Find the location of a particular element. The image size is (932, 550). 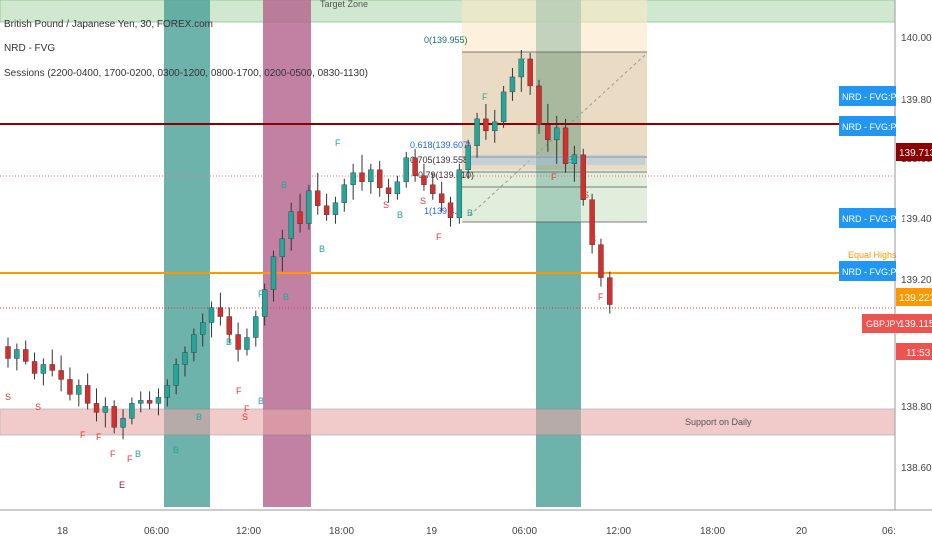

indicator-label: NRD - FVG is located at coordinates (30, 48).